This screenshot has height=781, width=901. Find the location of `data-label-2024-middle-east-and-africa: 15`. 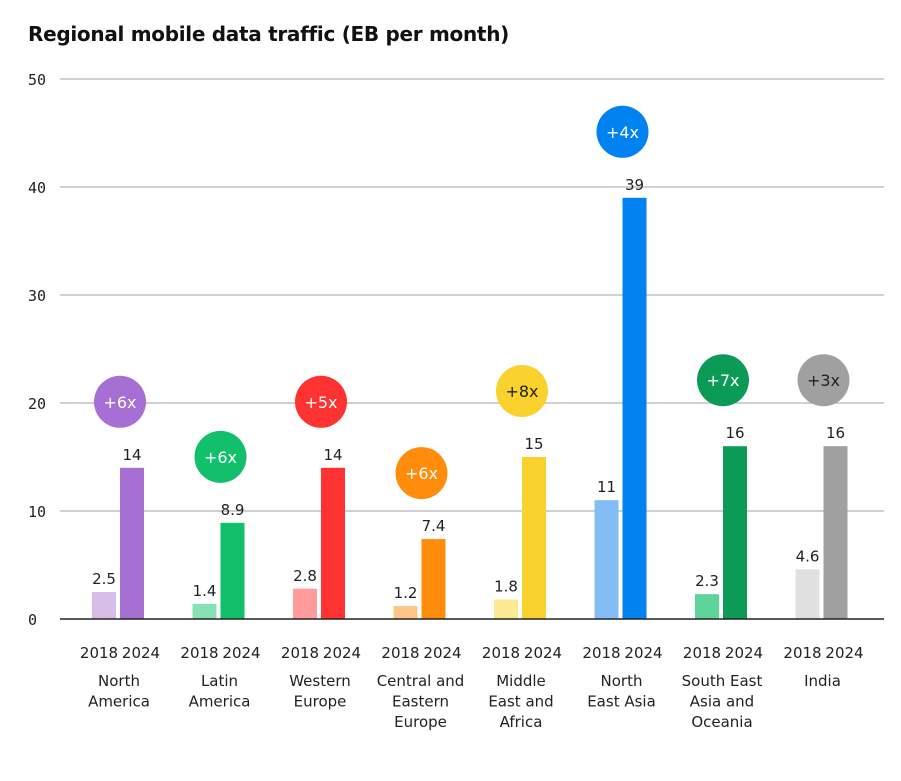

data-label-2024-middle-east-and-africa: 15 is located at coordinates (533, 444).